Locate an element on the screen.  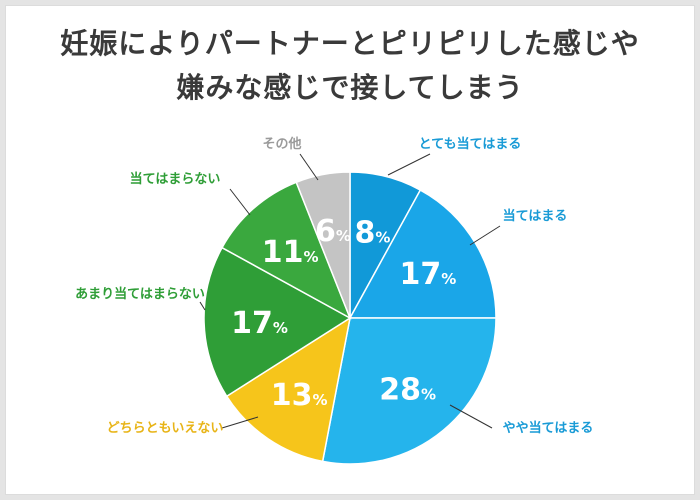
slice-value-label: 13% is located at coordinates (299, 395).